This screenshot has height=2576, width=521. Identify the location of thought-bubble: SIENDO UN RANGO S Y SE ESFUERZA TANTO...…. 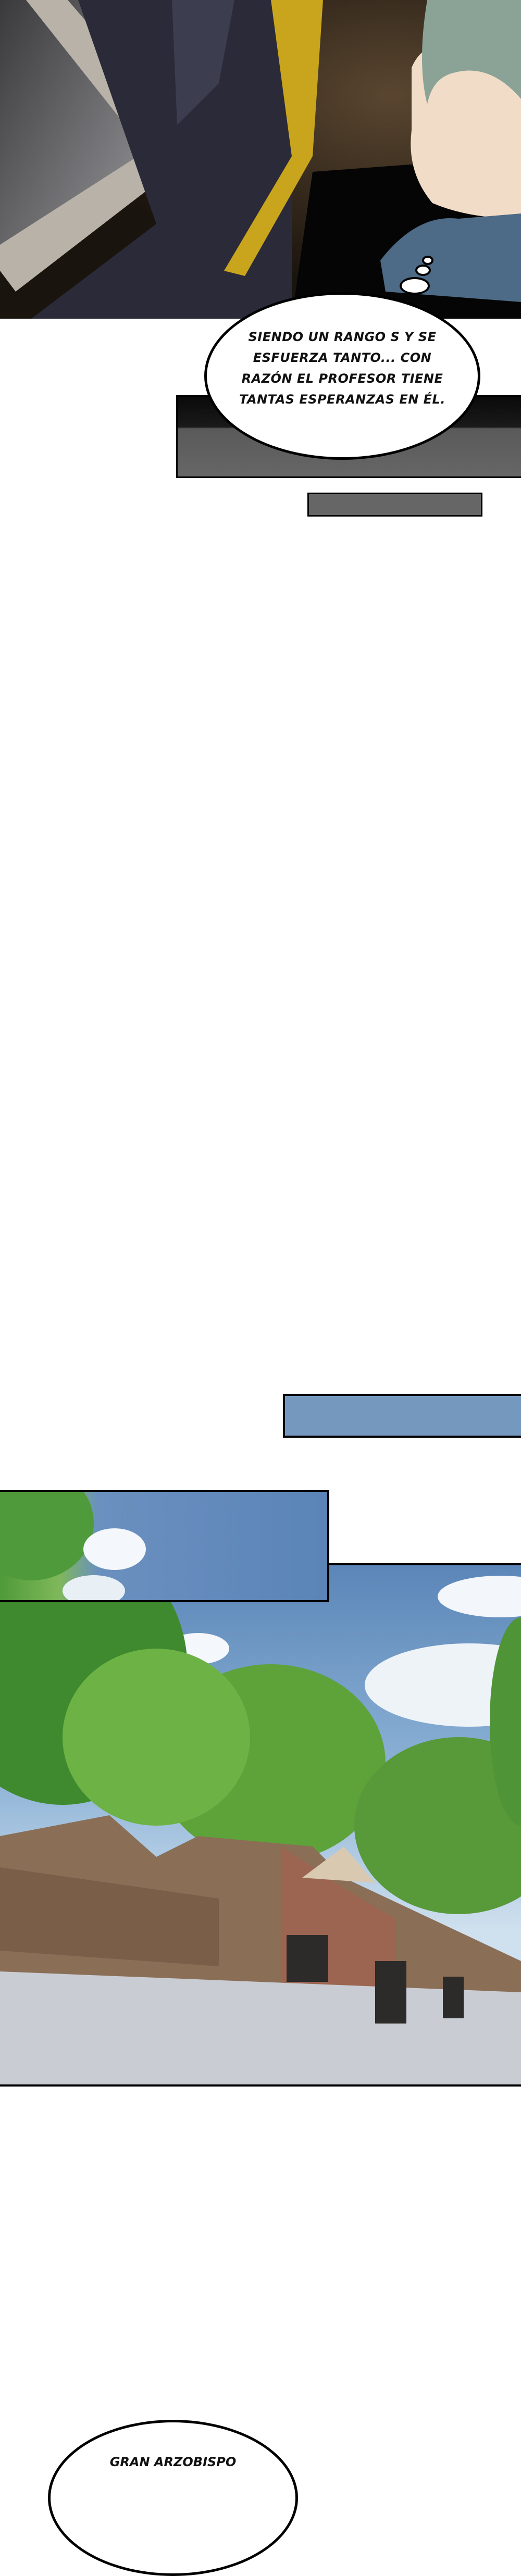
(342, 376).